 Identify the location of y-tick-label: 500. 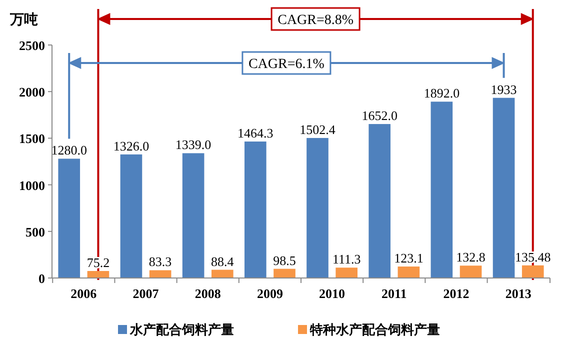
(35, 232).